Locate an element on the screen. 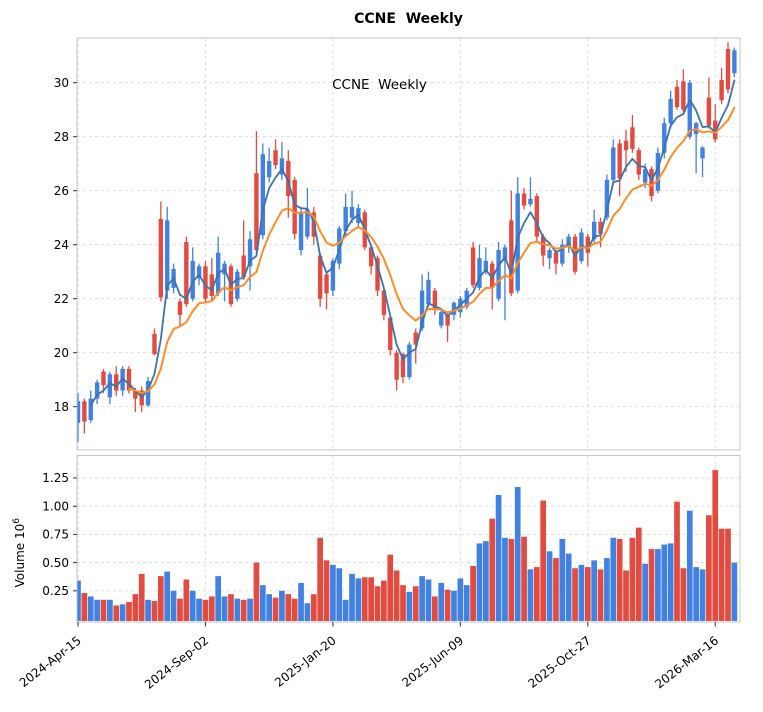 Image resolution: width=763 pixels, height=712 pixels. price-tick-label: 24 is located at coordinates (61, 245).